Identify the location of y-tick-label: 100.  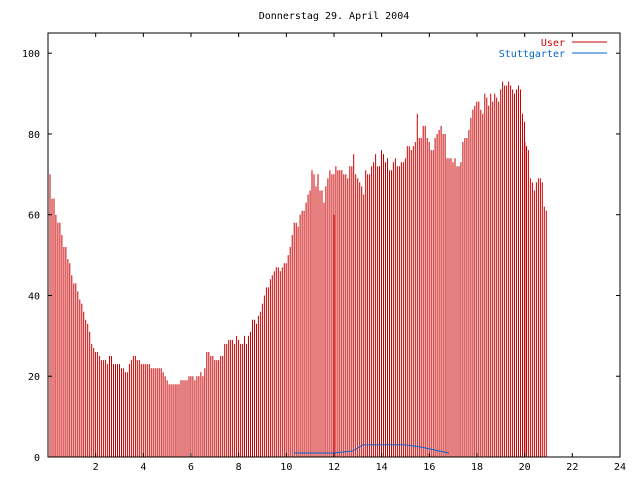
(31, 54).